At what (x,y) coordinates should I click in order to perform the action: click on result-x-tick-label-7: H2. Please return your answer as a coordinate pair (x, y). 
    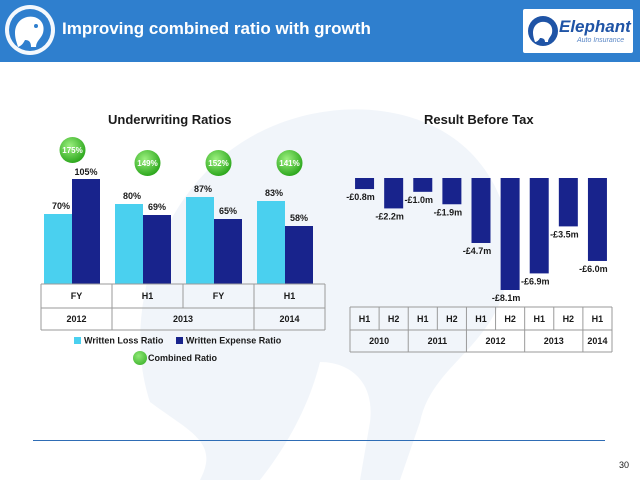
    Looking at the image, I should click on (569, 319).